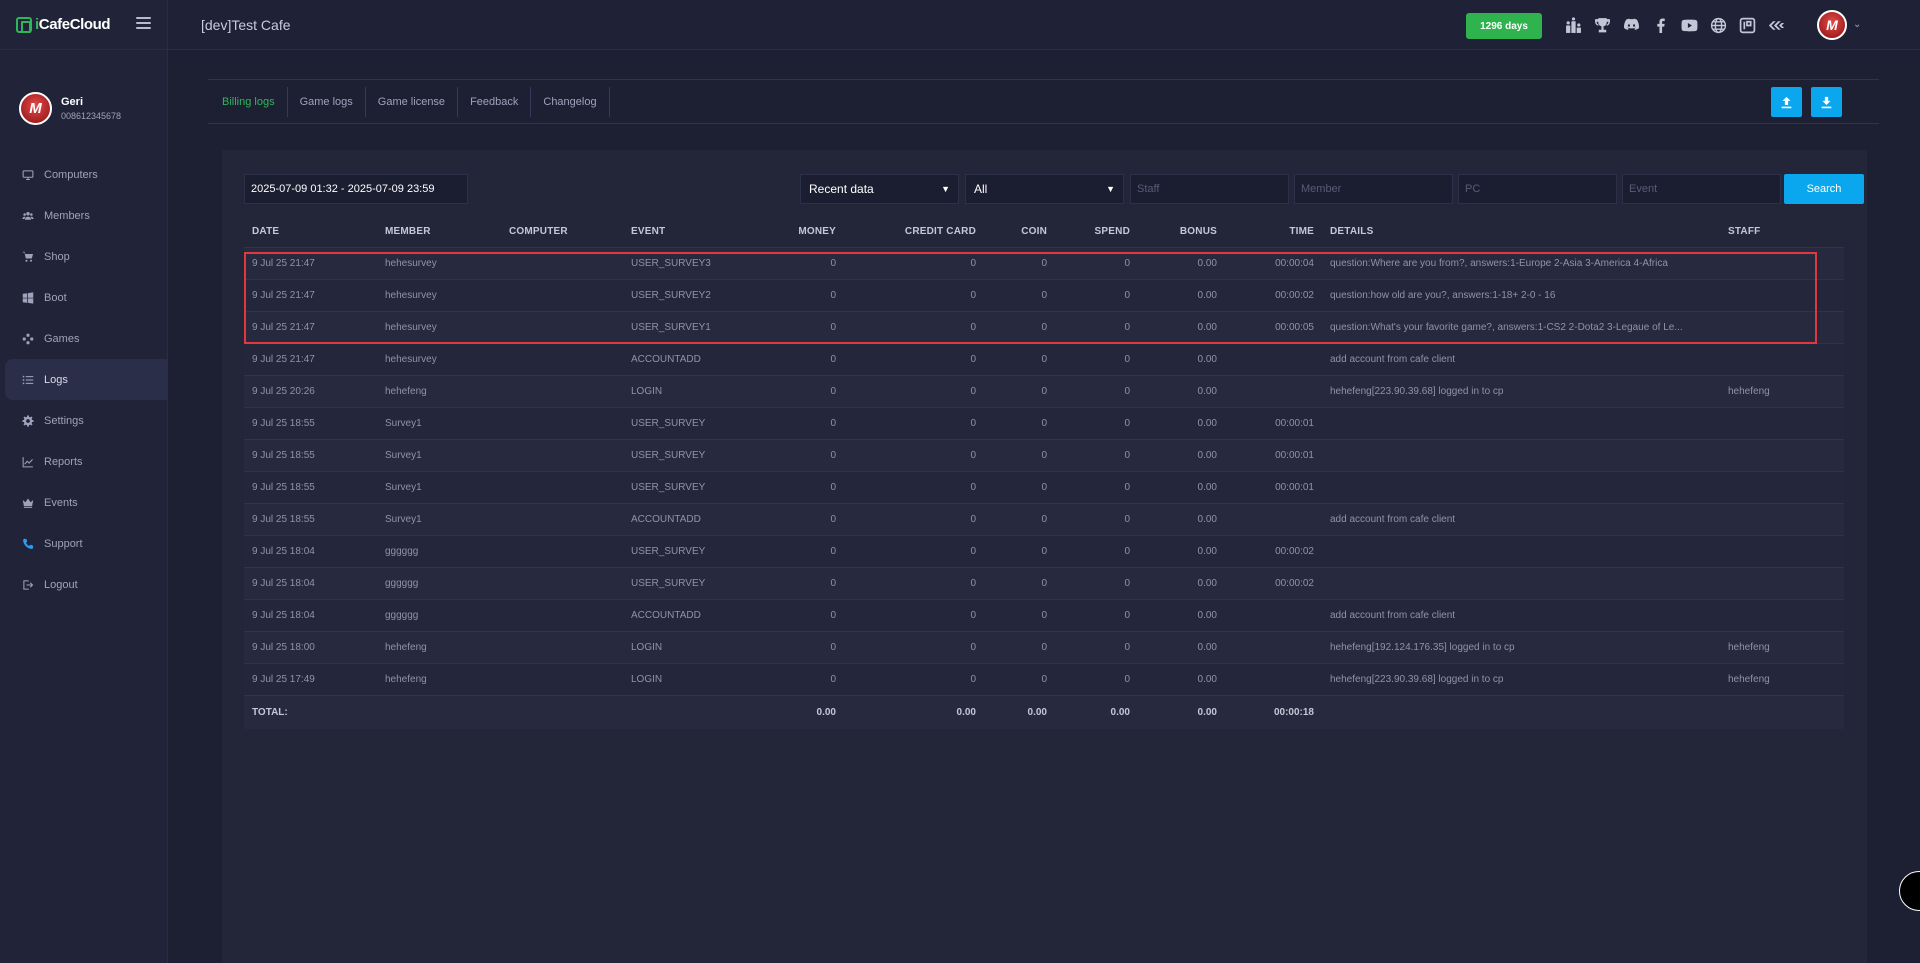 Image resolution: width=1920 pixels, height=963 pixels. I want to click on tab-game-logs: Game logs, so click(327, 102).